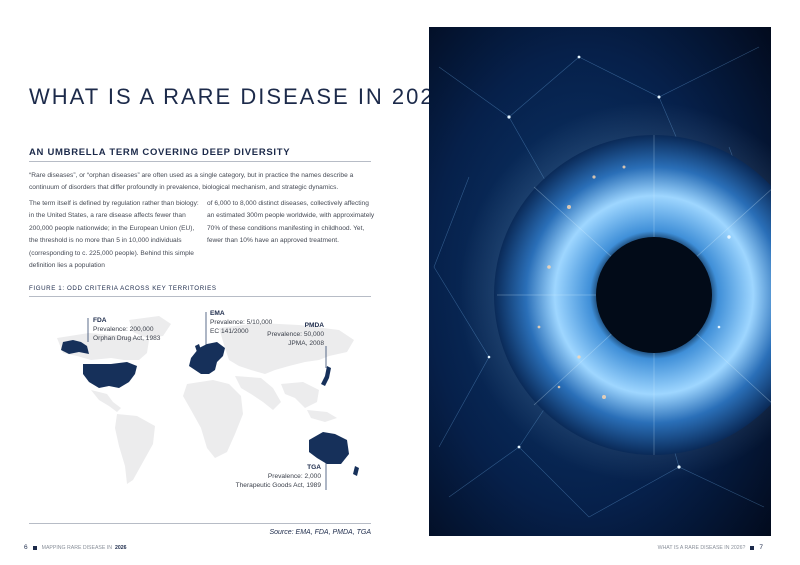 This screenshot has width=800, height=565. What do you see at coordinates (294, 476) in the screenshot?
I see `tga-prevalence: Prevalence: 2,000` at bounding box center [294, 476].